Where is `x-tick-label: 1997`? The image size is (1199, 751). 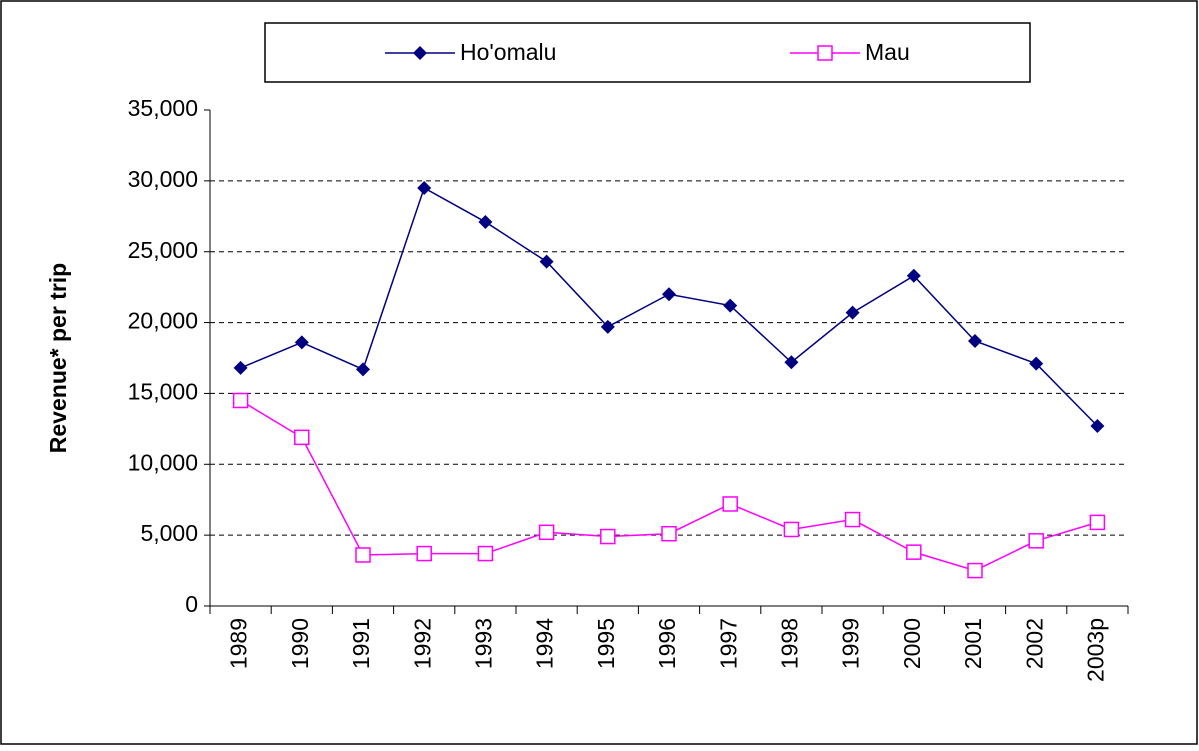
x-tick-label: 1997 is located at coordinates (728, 643).